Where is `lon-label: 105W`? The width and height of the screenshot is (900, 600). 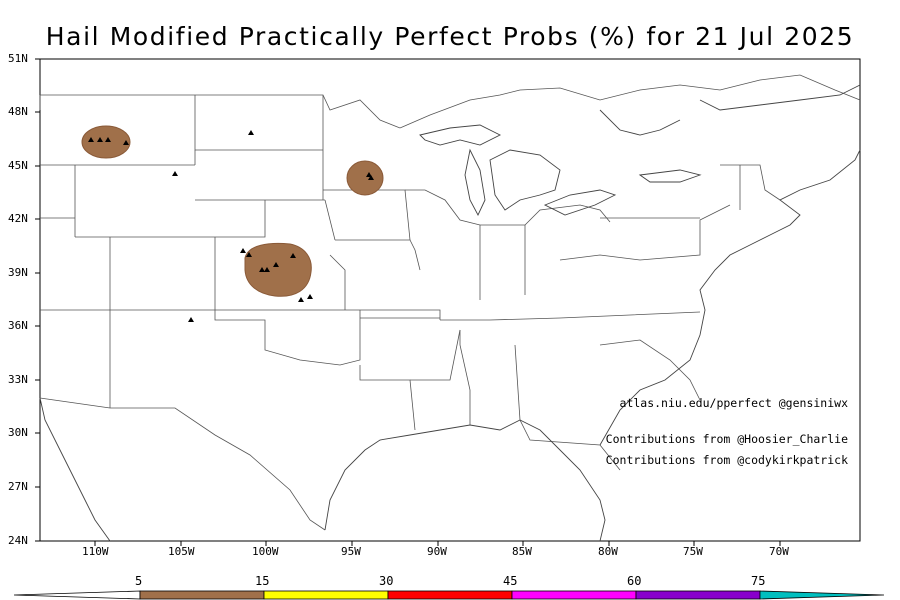
lon-label: 105W is located at coordinates (181, 551).